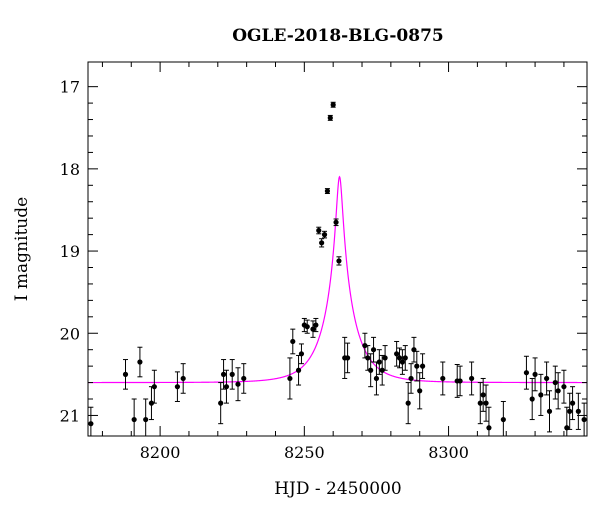 The image size is (600, 512). Describe the element at coordinates (22, 249) in the screenshot. I see `y-axis-label: I magnitude` at that location.